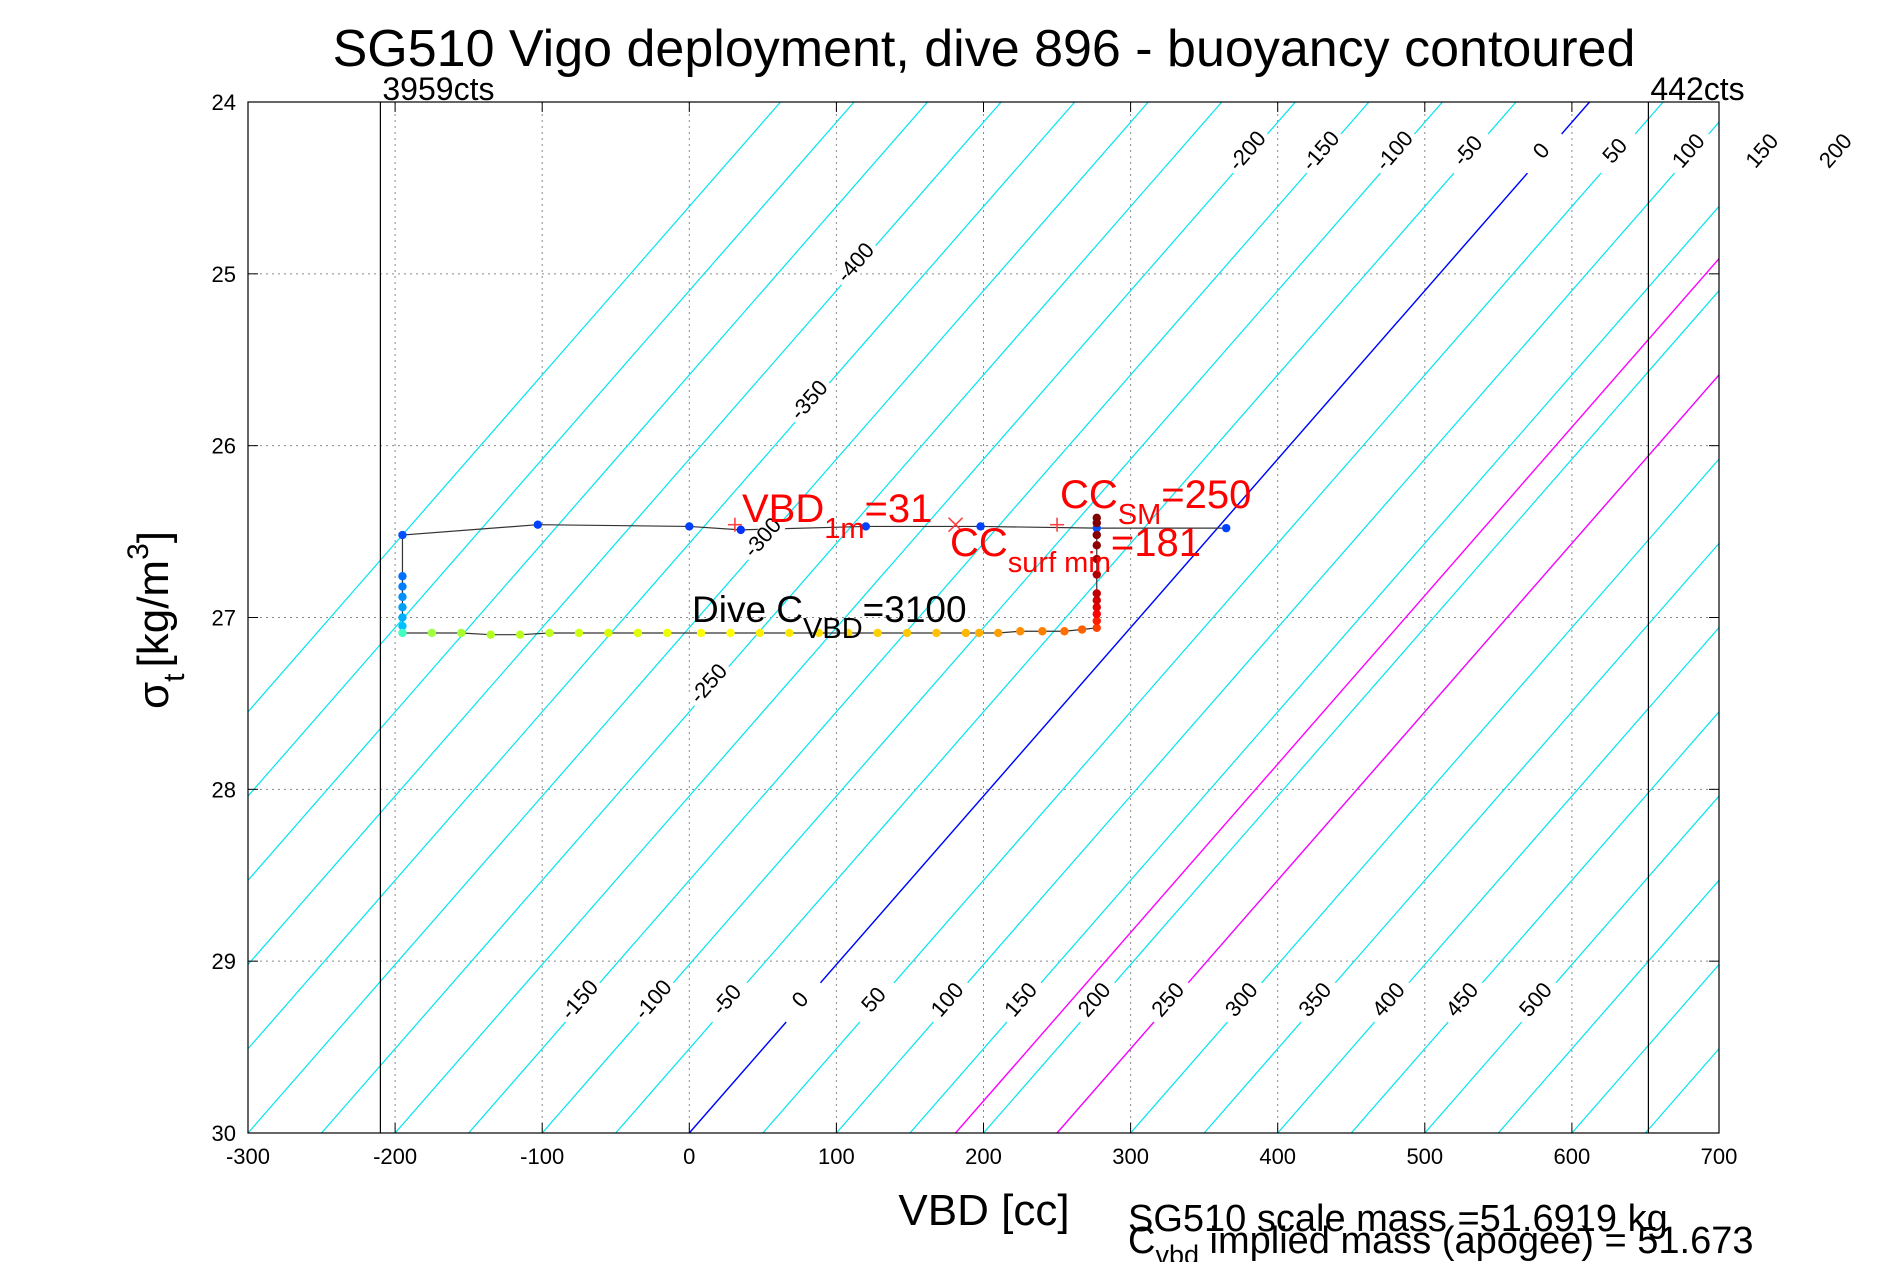 This screenshot has width=1891, height=1262. Describe the element at coordinates (1542, 151) in the screenshot. I see `contour-label-top-8: 0` at that location.